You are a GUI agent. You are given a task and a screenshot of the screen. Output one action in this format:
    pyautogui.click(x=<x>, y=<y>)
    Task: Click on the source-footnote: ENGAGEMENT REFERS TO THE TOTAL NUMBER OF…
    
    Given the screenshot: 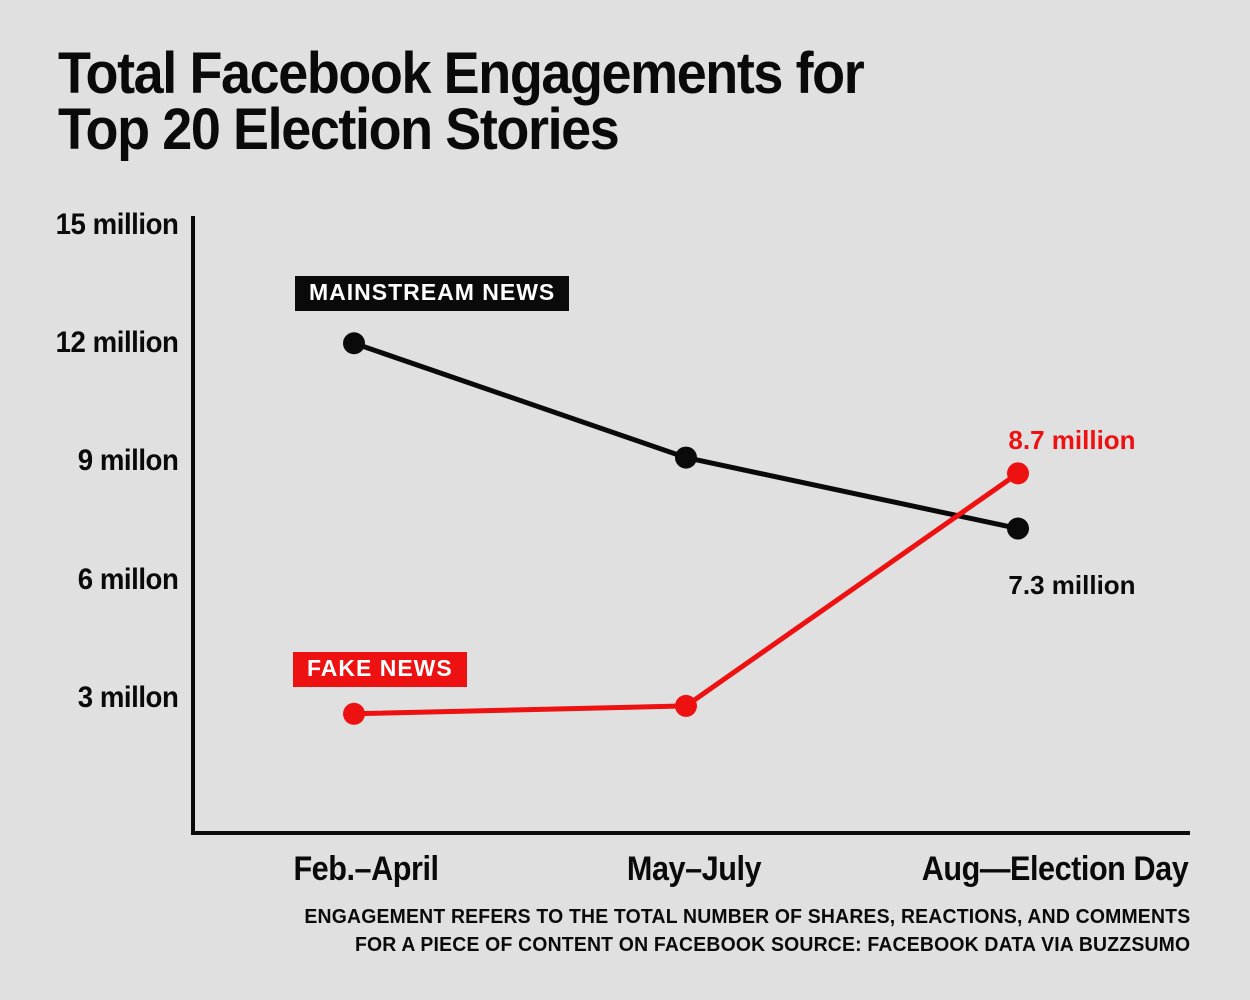 What is the action you would take?
    pyautogui.click(x=747, y=931)
    